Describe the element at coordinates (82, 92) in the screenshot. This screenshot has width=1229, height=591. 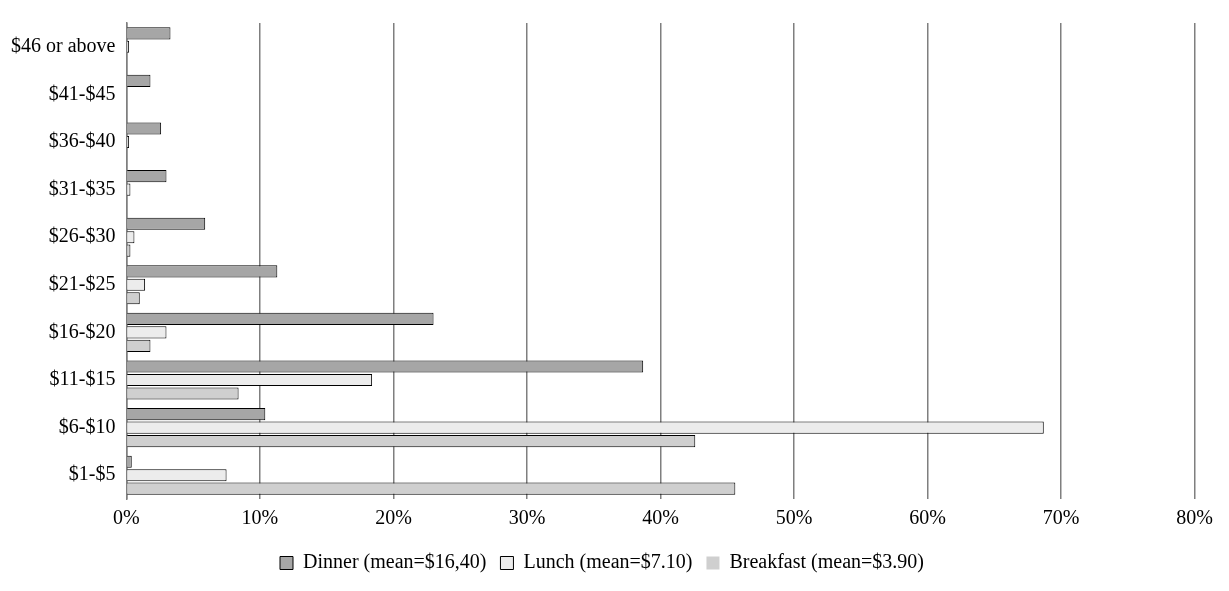
I see `y-tick-label: $41-$45` at that location.